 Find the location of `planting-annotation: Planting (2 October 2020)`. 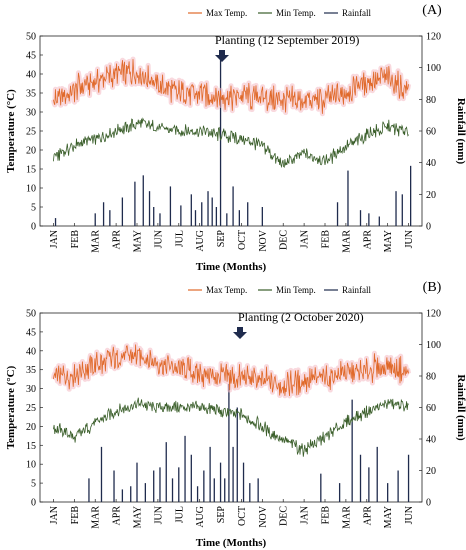

planting-annotation: Planting (2 October 2020) is located at coordinates (301, 317).